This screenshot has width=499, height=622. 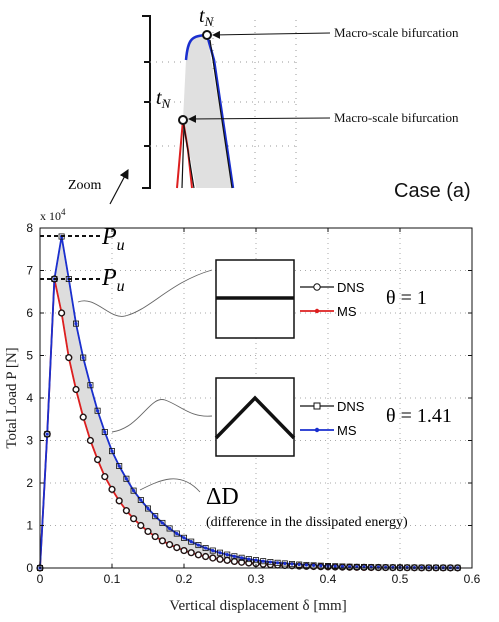 I want to click on x-tick-label: 0.1, so click(x=112, y=579).